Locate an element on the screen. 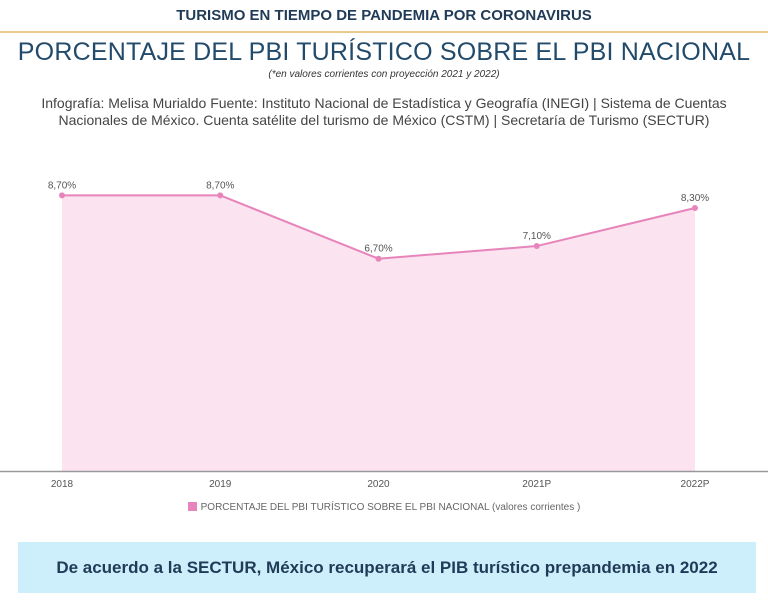 Image resolution: width=768 pixels, height=604 pixels. x-tick-label: 2022P is located at coordinates (695, 484).